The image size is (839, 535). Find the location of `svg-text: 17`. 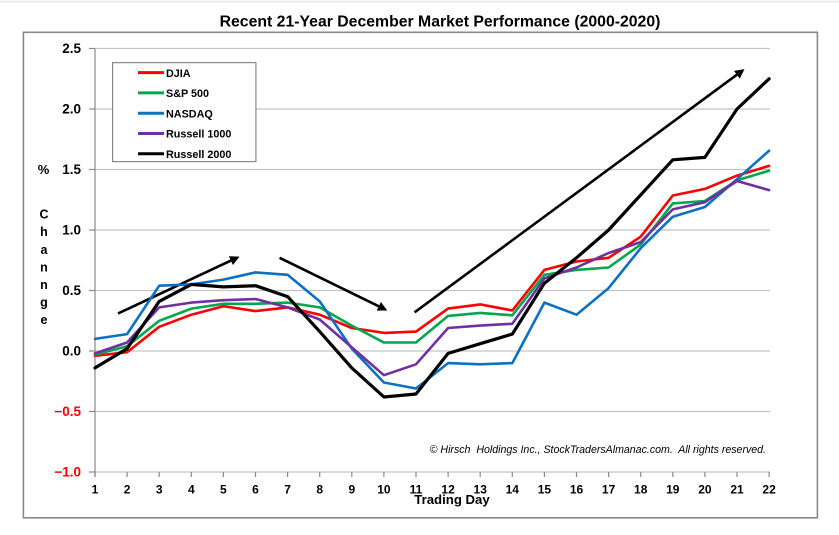

svg-text: 17 is located at coordinates (609, 490).